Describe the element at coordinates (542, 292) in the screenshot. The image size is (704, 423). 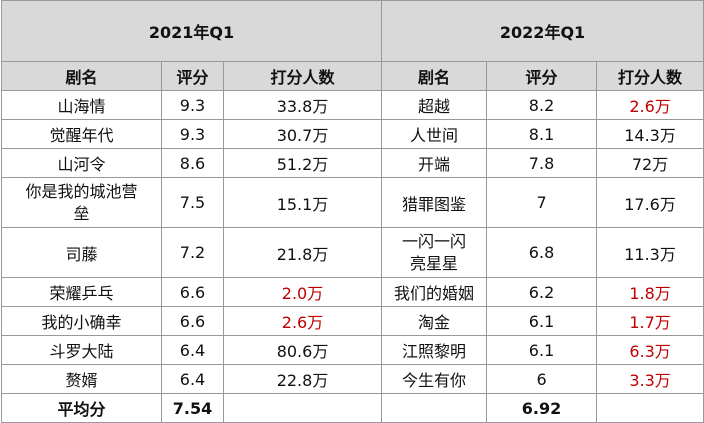
I see `score: 6.2` at that location.